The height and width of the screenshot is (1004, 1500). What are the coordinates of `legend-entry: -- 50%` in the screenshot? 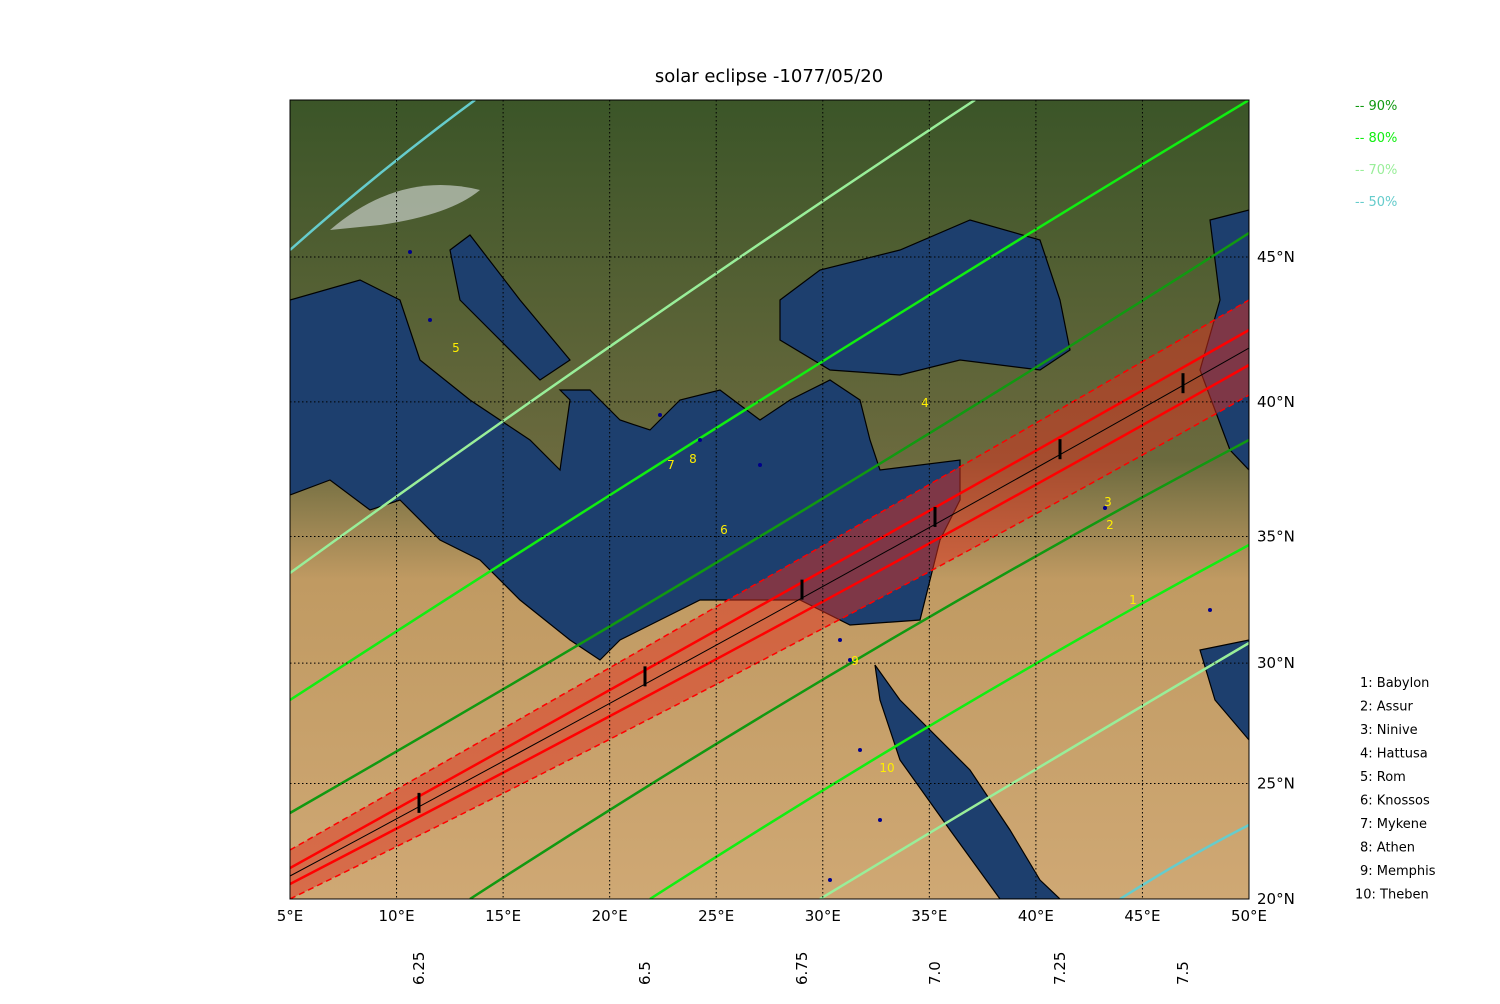 It's located at (1376, 202).